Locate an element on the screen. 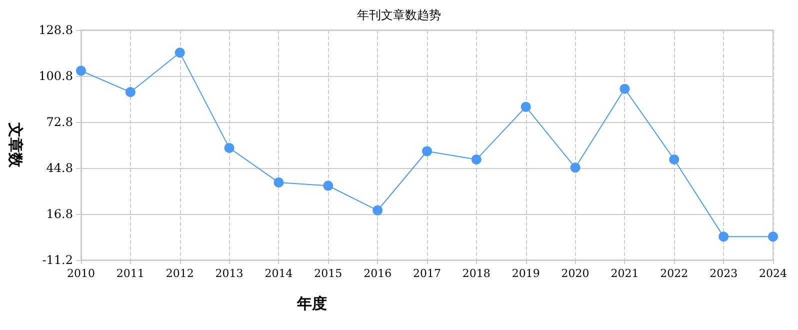 This screenshot has height=330, width=798. y-tick-label: 128.8 is located at coordinates (55, 30).